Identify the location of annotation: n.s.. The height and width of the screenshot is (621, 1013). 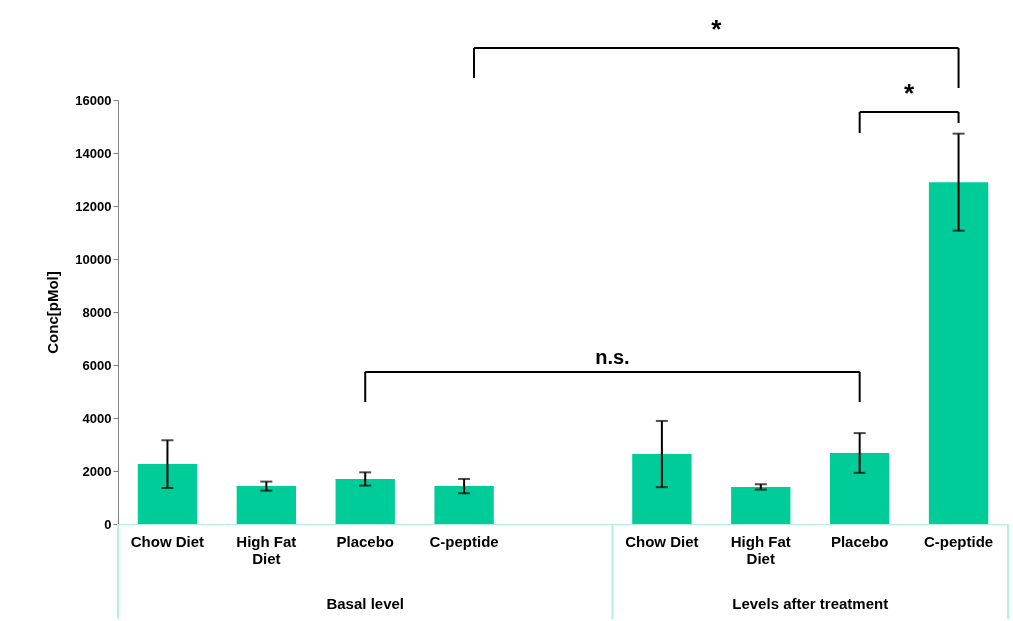
(612, 357).